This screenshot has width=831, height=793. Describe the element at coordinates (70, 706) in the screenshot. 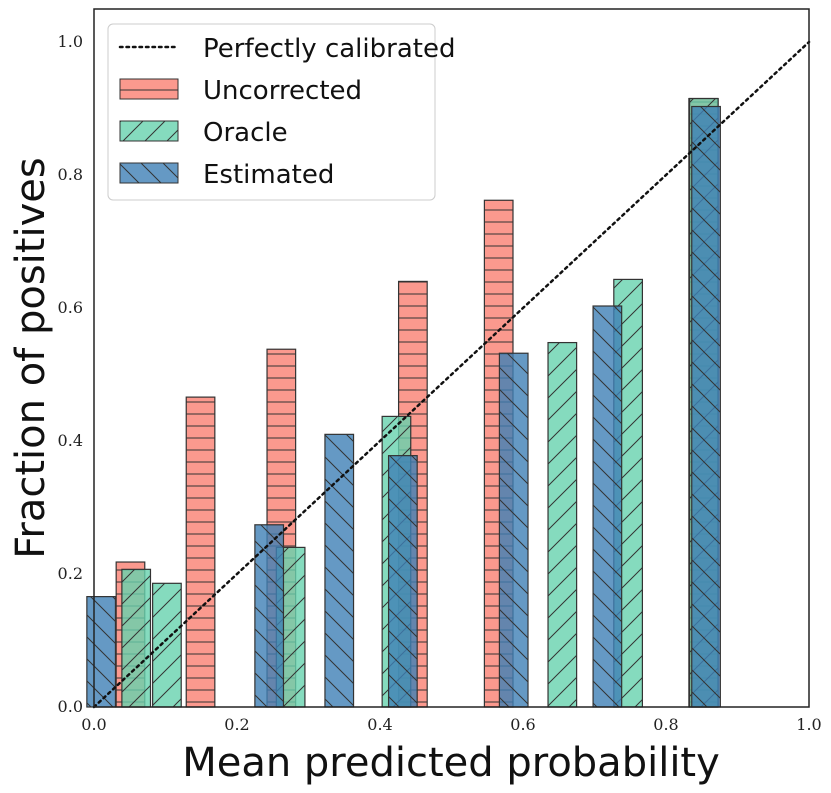

I see `y-tick-label: 0.0` at that location.